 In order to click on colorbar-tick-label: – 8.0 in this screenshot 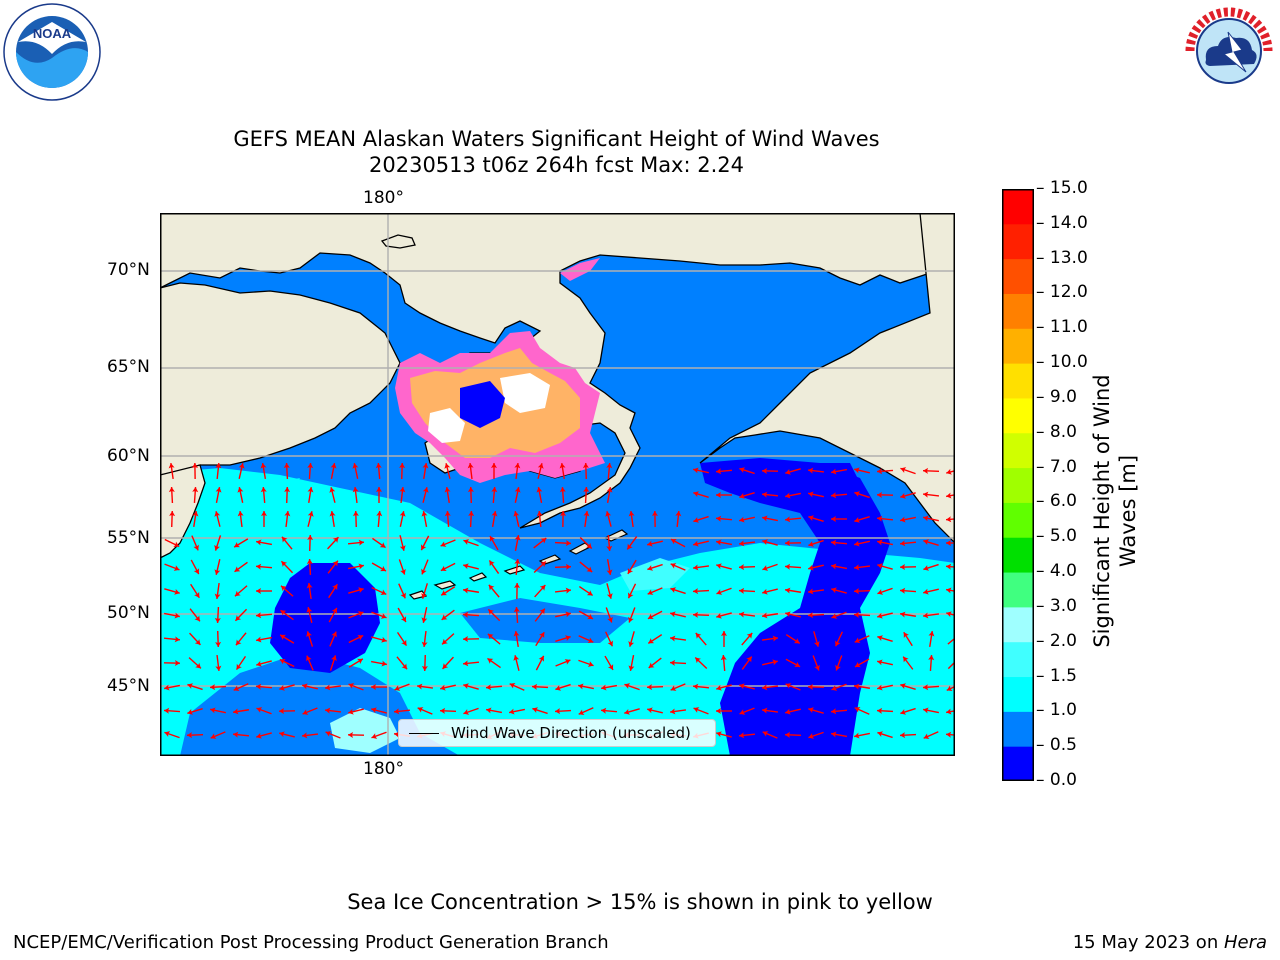, I will do `click(1056, 431)`.